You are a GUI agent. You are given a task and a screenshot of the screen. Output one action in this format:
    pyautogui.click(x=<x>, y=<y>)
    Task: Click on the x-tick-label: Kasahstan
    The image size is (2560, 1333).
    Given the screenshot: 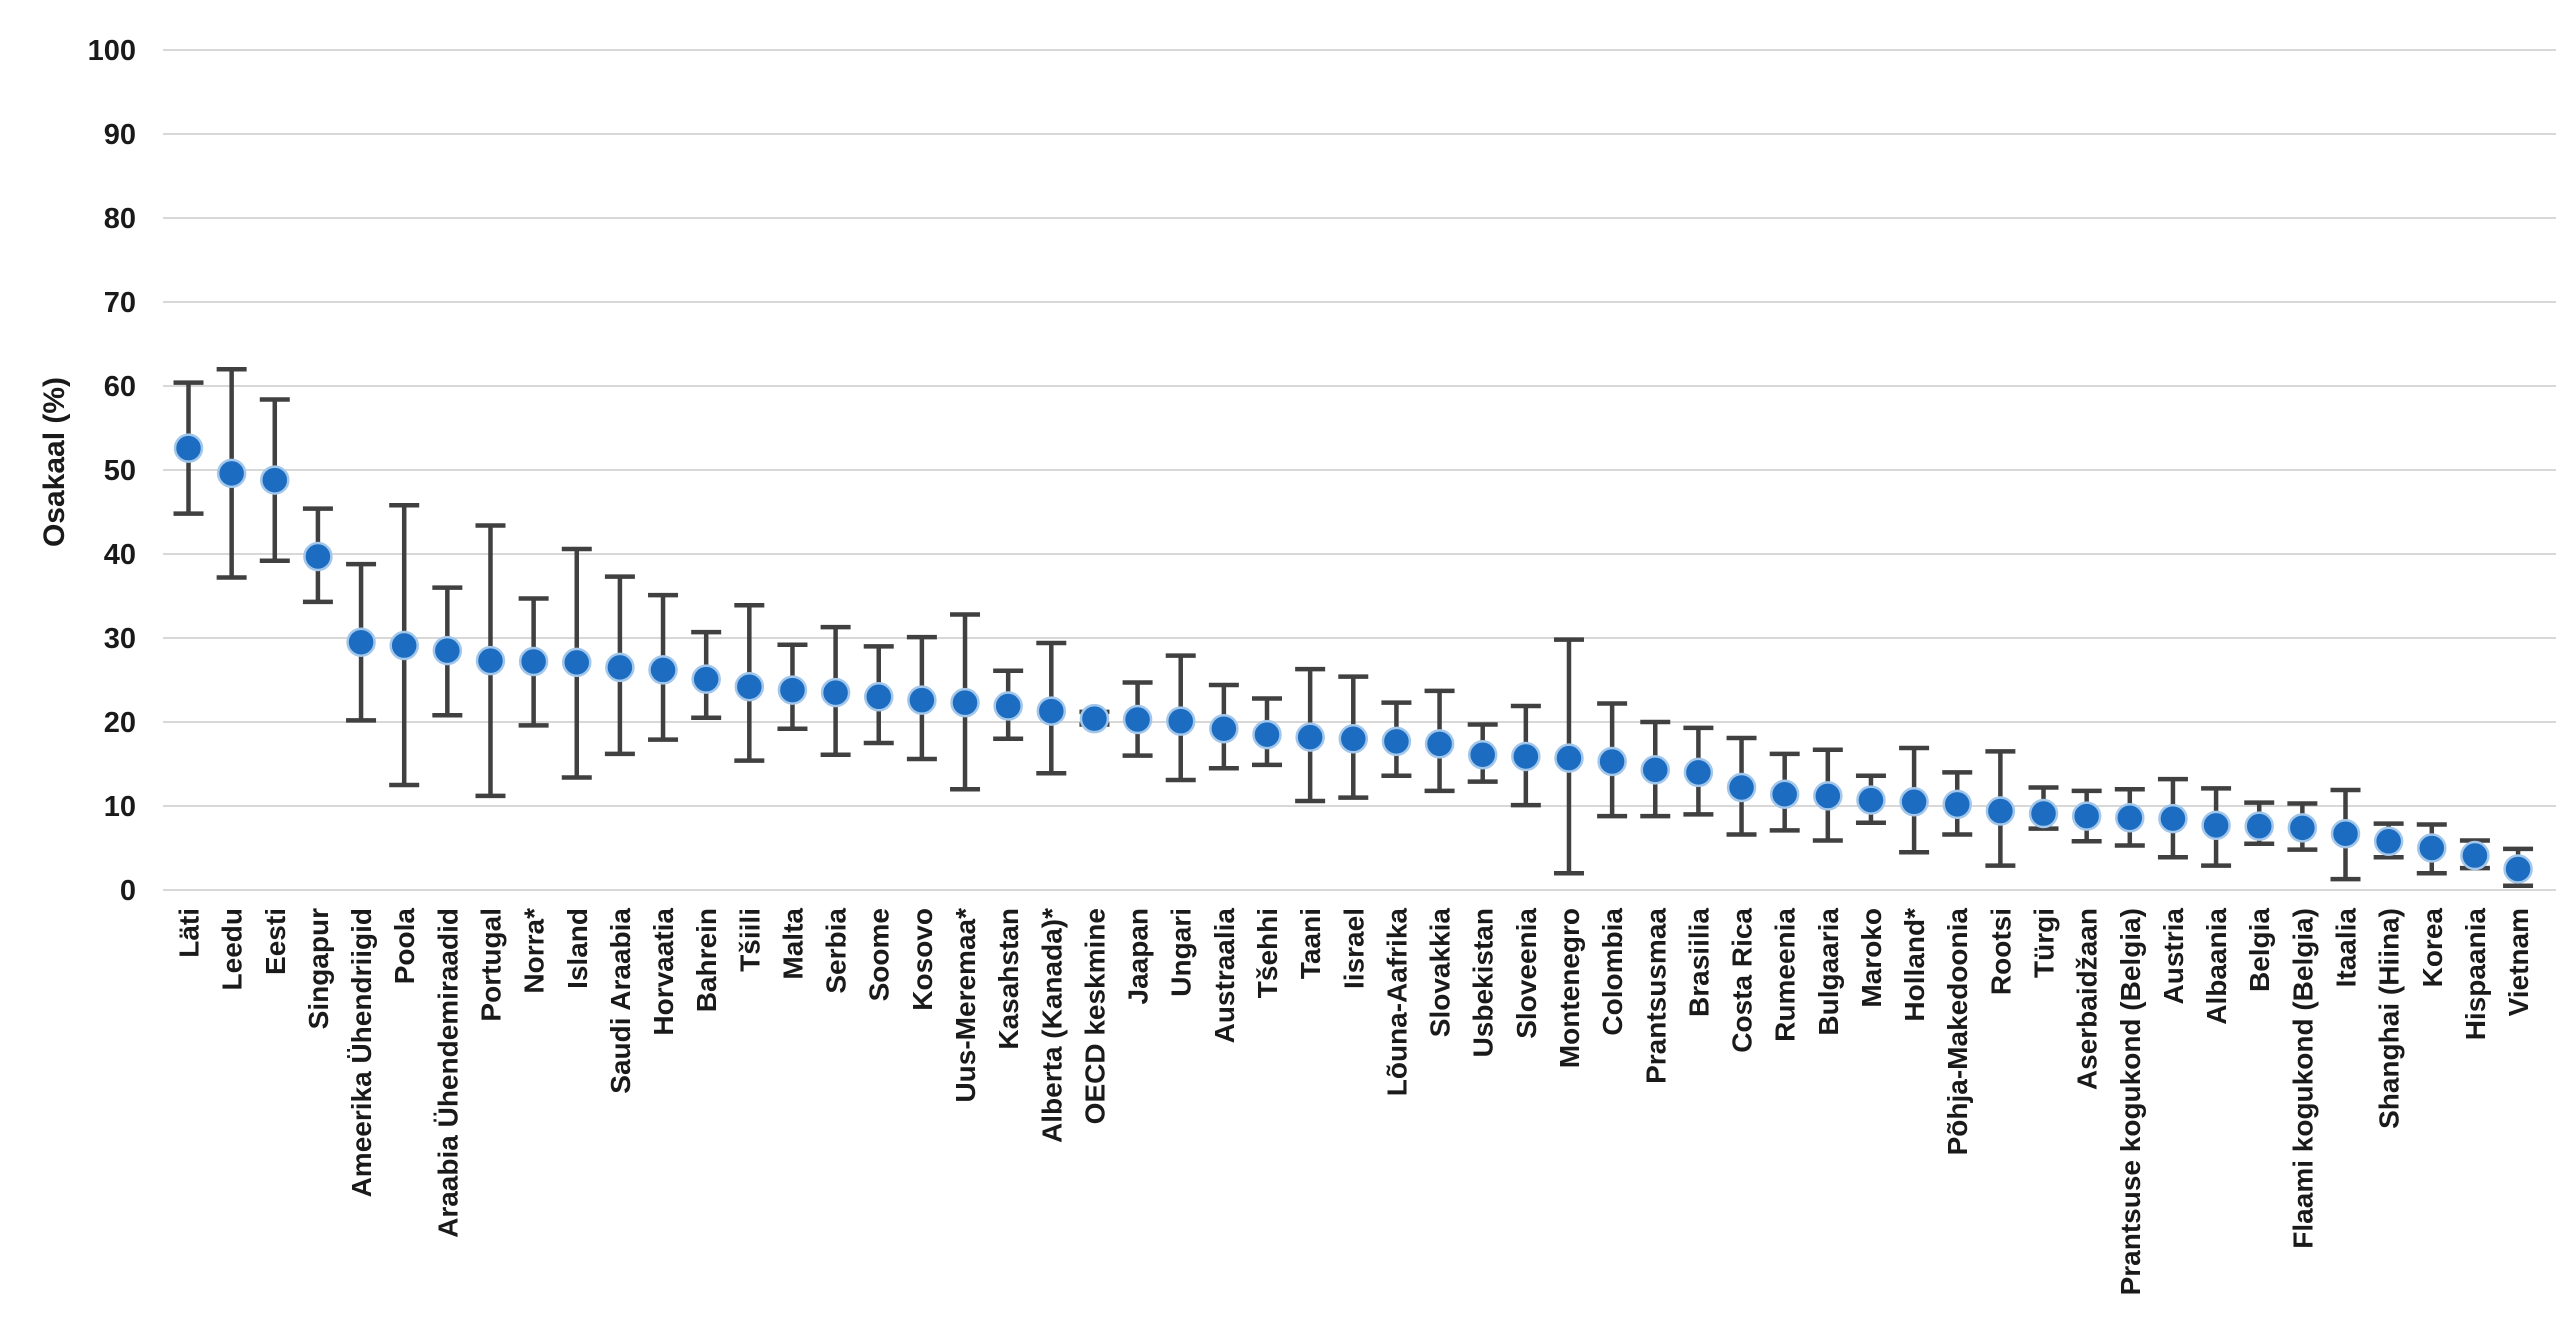 What is the action you would take?
    pyautogui.click(x=1008, y=979)
    